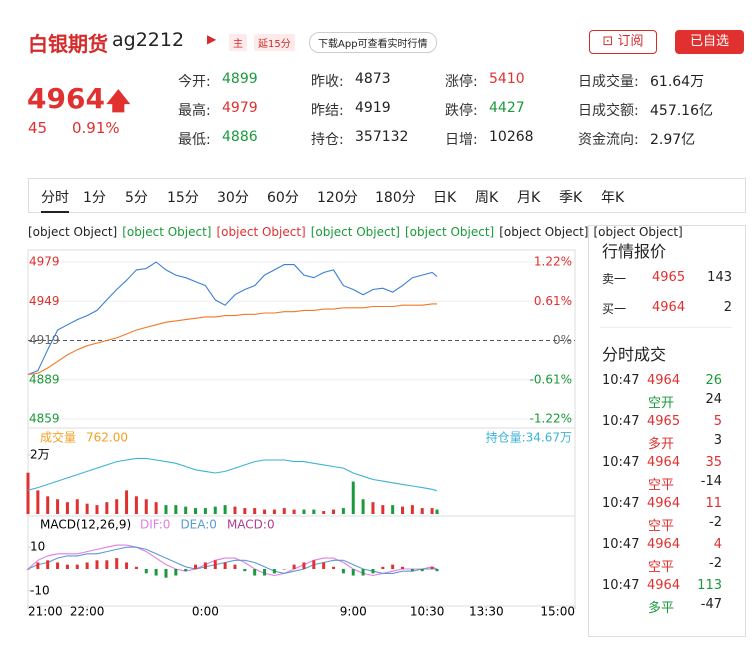  I want to click on stat-value: 4899, so click(240, 79).